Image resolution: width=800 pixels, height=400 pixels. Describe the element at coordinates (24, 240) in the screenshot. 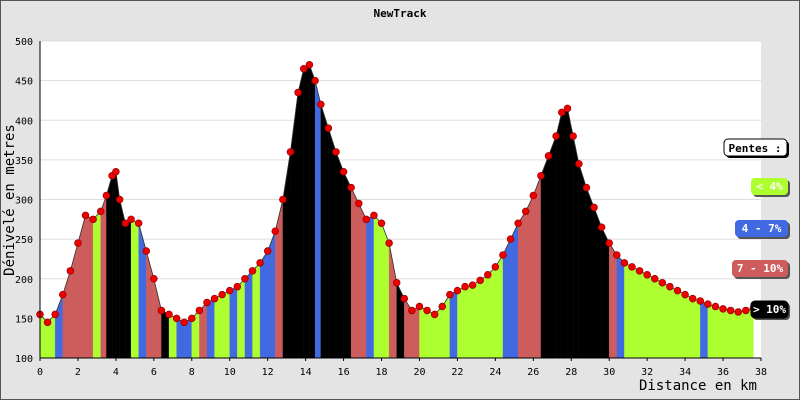

I see `y-tick-label: 250` at that location.